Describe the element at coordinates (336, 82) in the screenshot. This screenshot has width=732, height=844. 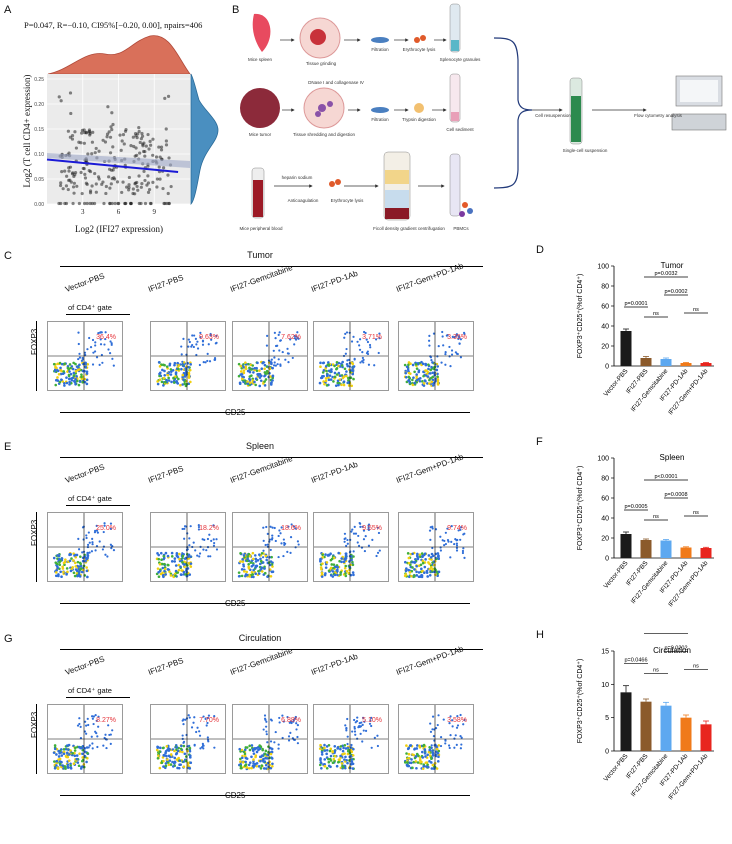
I see `b-r2-top: DNase I and collagenase IV` at that location.